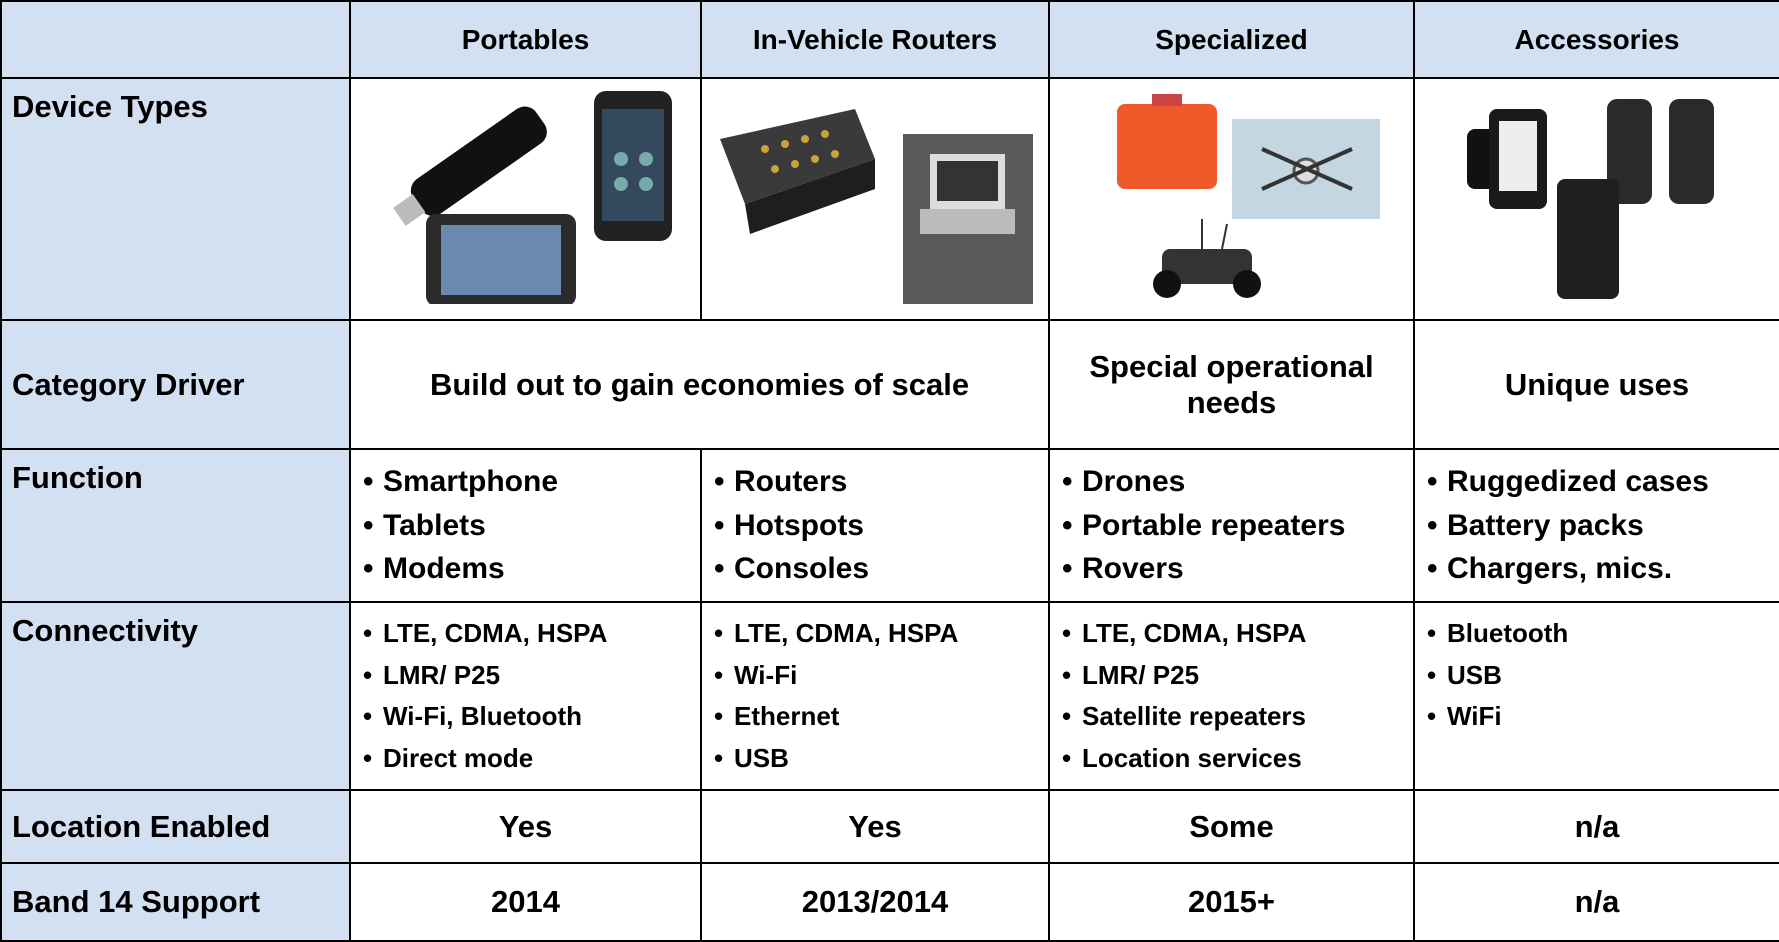 This screenshot has width=1779, height=942. Describe the element at coordinates (1231, 759) in the screenshot. I see `bullet-item: Location services` at that location.